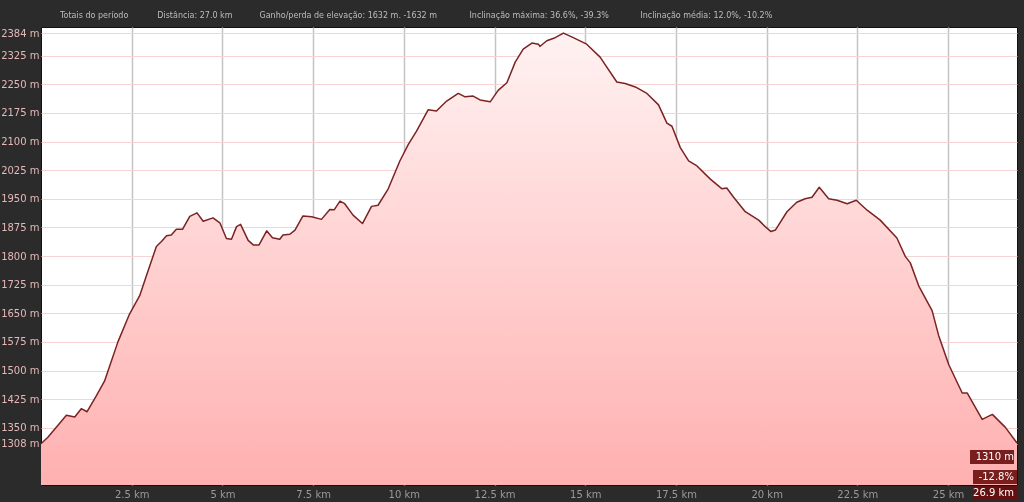 This screenshot has height=502, width=1024. What do you see at coordinates (676, 494) in the screenshot?
I see `x-tick-label: 17.5 km` at bounding box center [676, 494].